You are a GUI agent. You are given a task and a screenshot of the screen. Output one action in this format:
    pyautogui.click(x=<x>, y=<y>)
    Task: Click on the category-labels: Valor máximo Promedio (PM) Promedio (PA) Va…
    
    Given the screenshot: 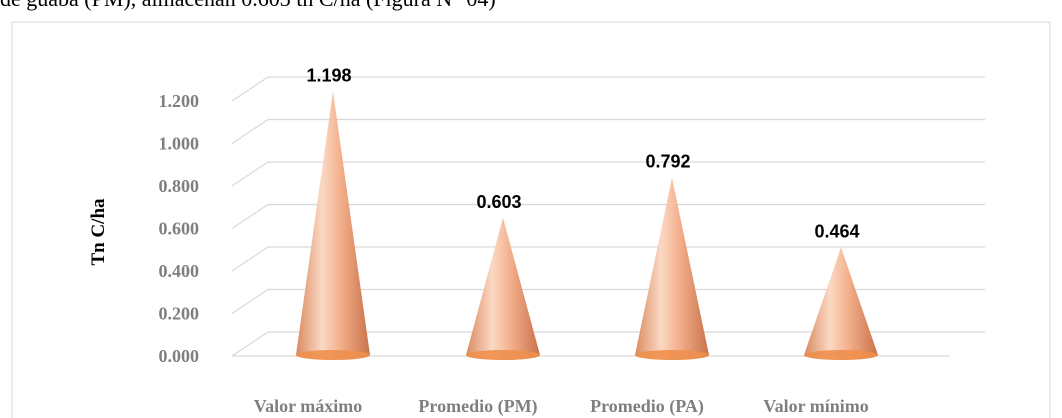 What is the action you would take?
    pyautogui.click(x=561, y=406)
    